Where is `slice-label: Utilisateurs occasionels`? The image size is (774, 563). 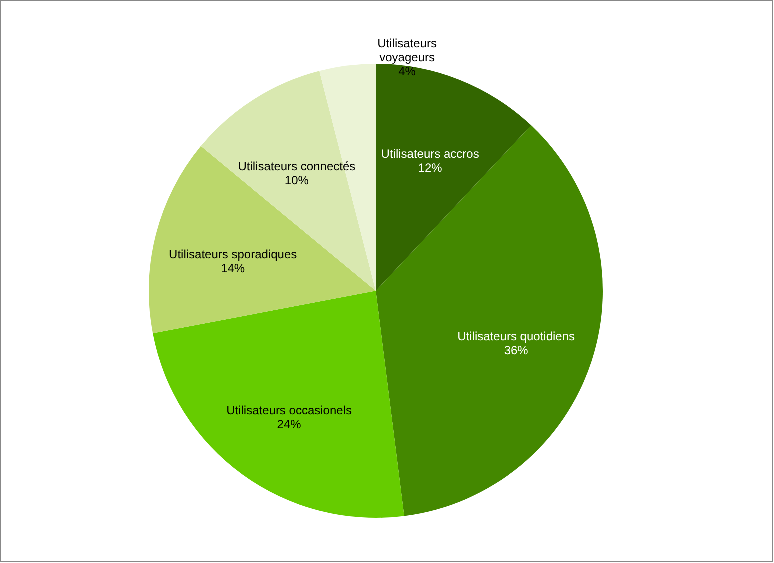 slice-label: Utilisateurs occasionels is located at coordinates (289, 410).